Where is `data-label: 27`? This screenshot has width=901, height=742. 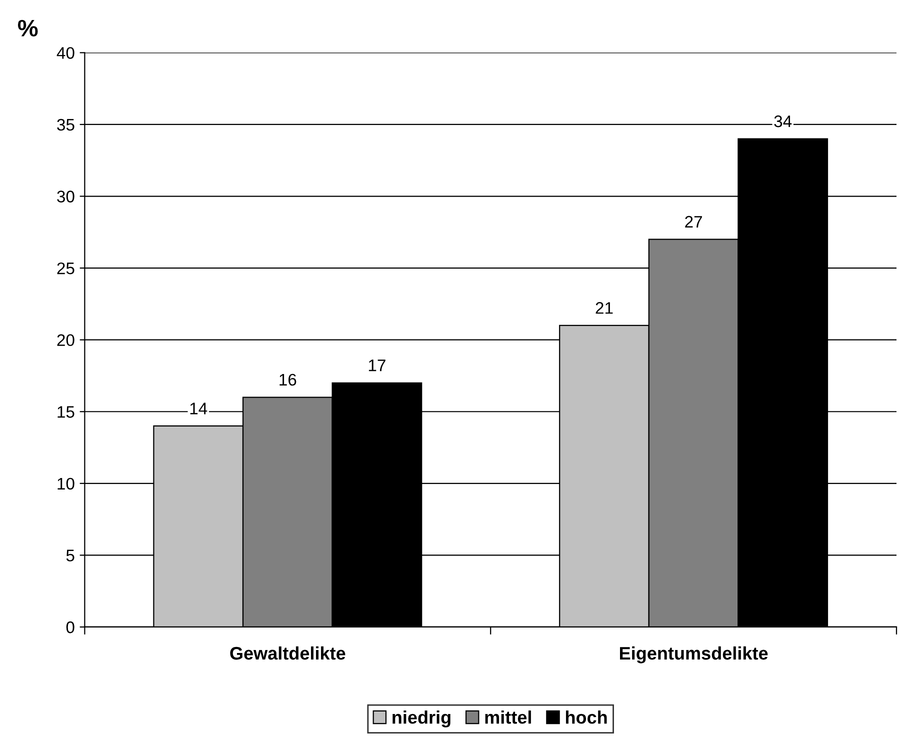
data-label: 27 is located at coordinates (693, 222).